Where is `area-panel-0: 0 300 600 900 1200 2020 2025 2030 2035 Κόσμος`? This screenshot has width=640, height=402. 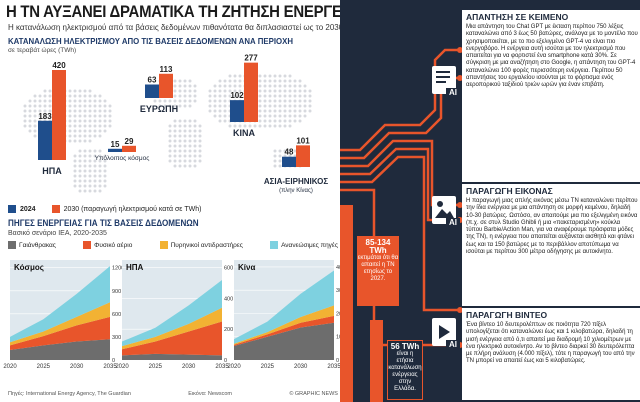 area-panel-0: 0 300 600 900 1200 2020 2025 2030 2035 Κόσμος is located at coordinates (63, 315).